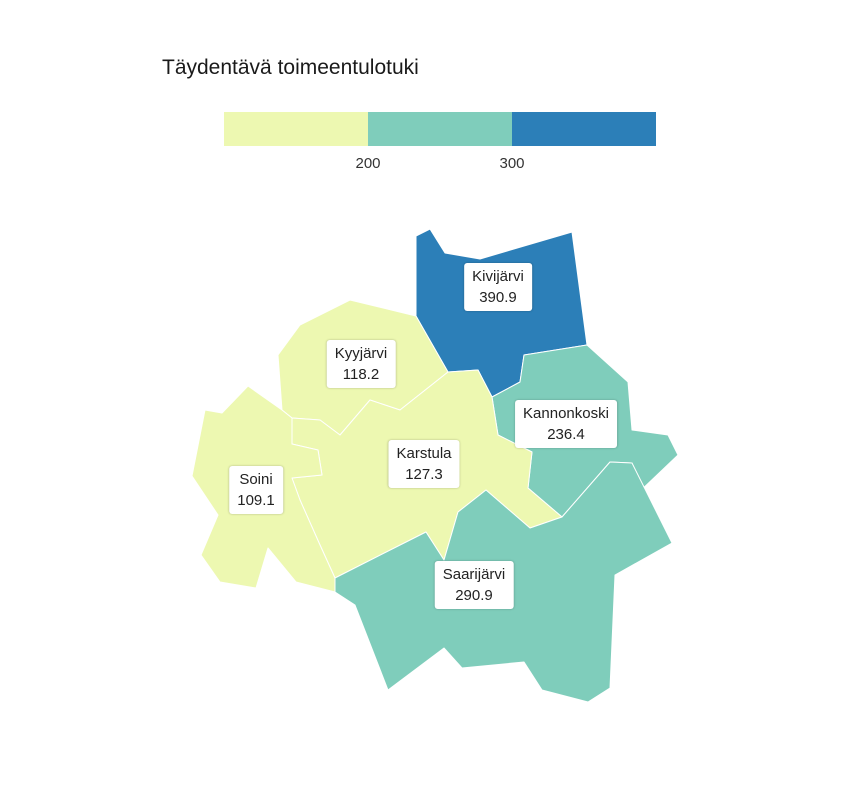  Describe the element at coordinates (256, 479) in the screenshot. I see `label-name-soini: Soini` at that location.